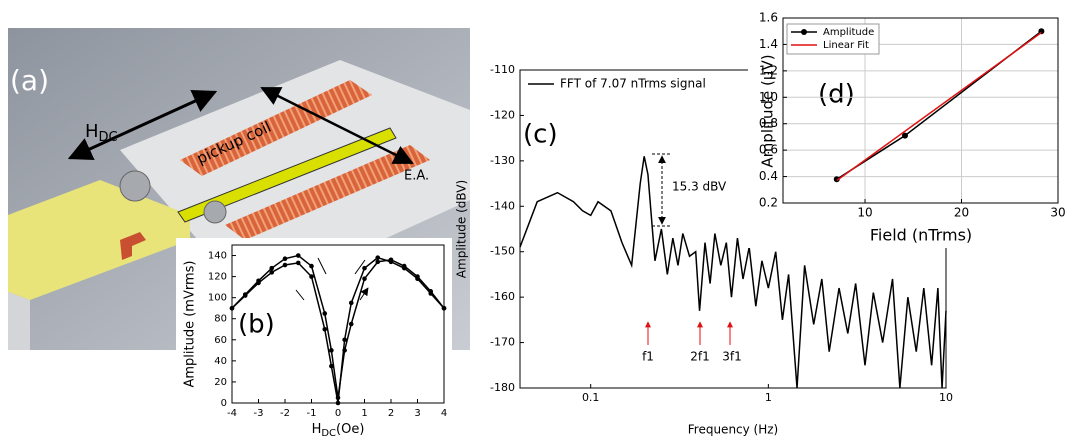  I want to click on y-tick-label: 0, so click(224, 403).